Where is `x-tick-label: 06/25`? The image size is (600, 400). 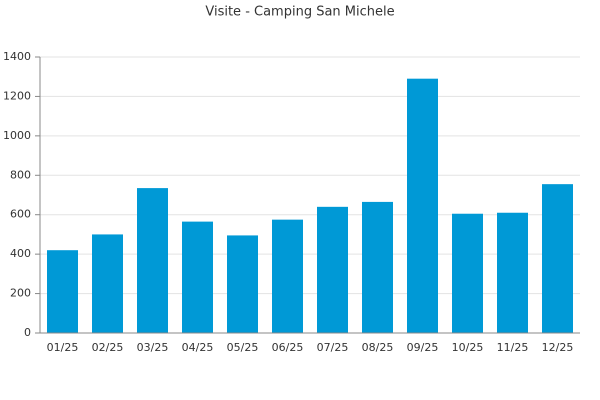 x-tick-label: 06/25 is located at coordinates (288, 347).